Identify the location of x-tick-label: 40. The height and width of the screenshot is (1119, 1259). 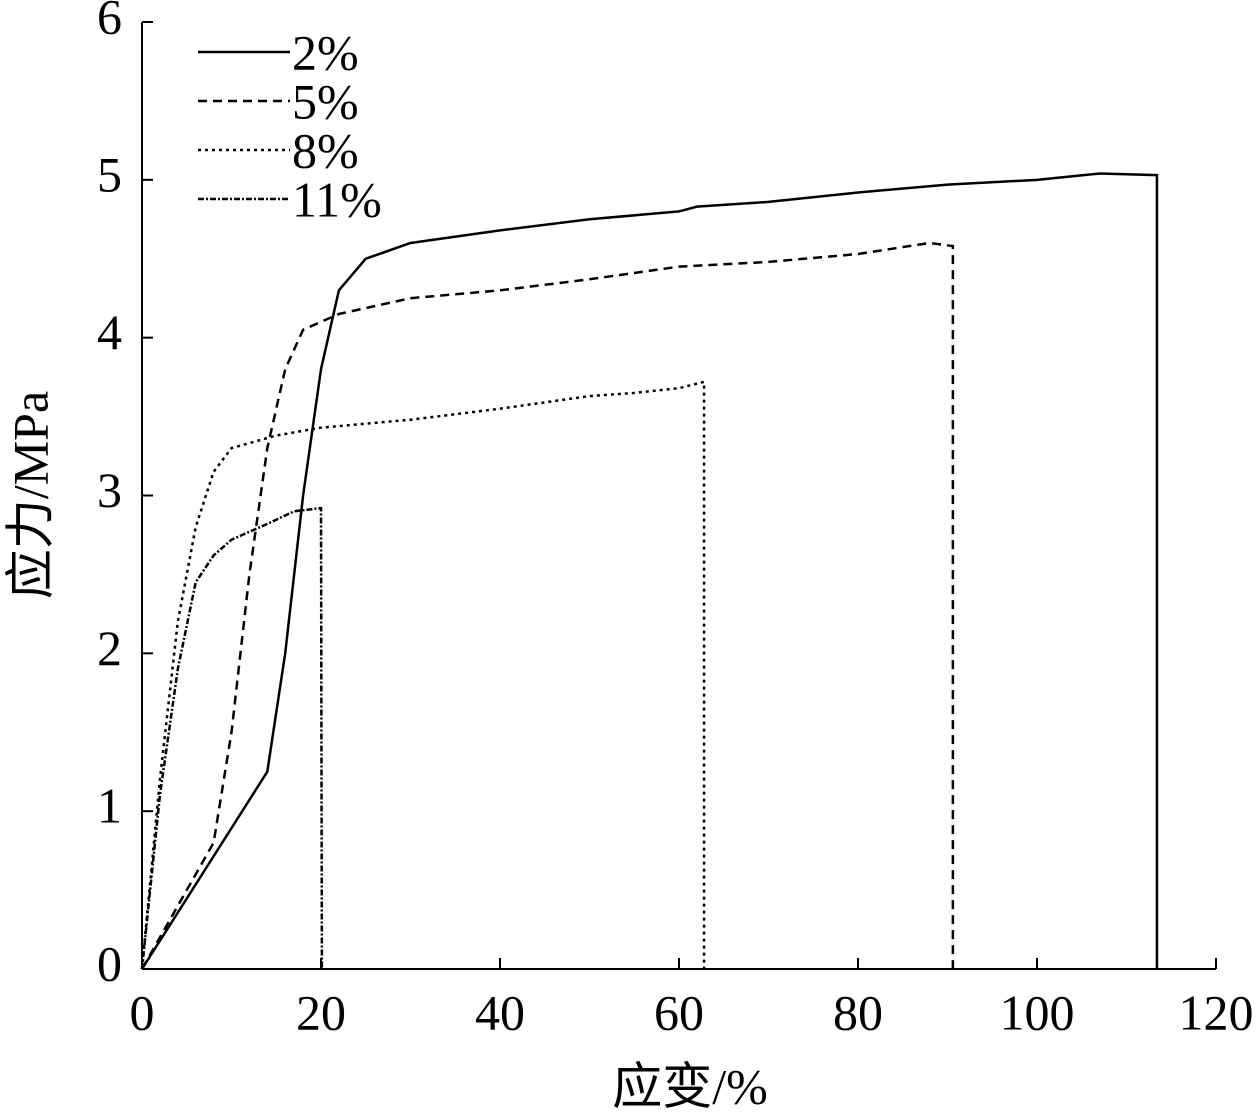
(500, 1012).